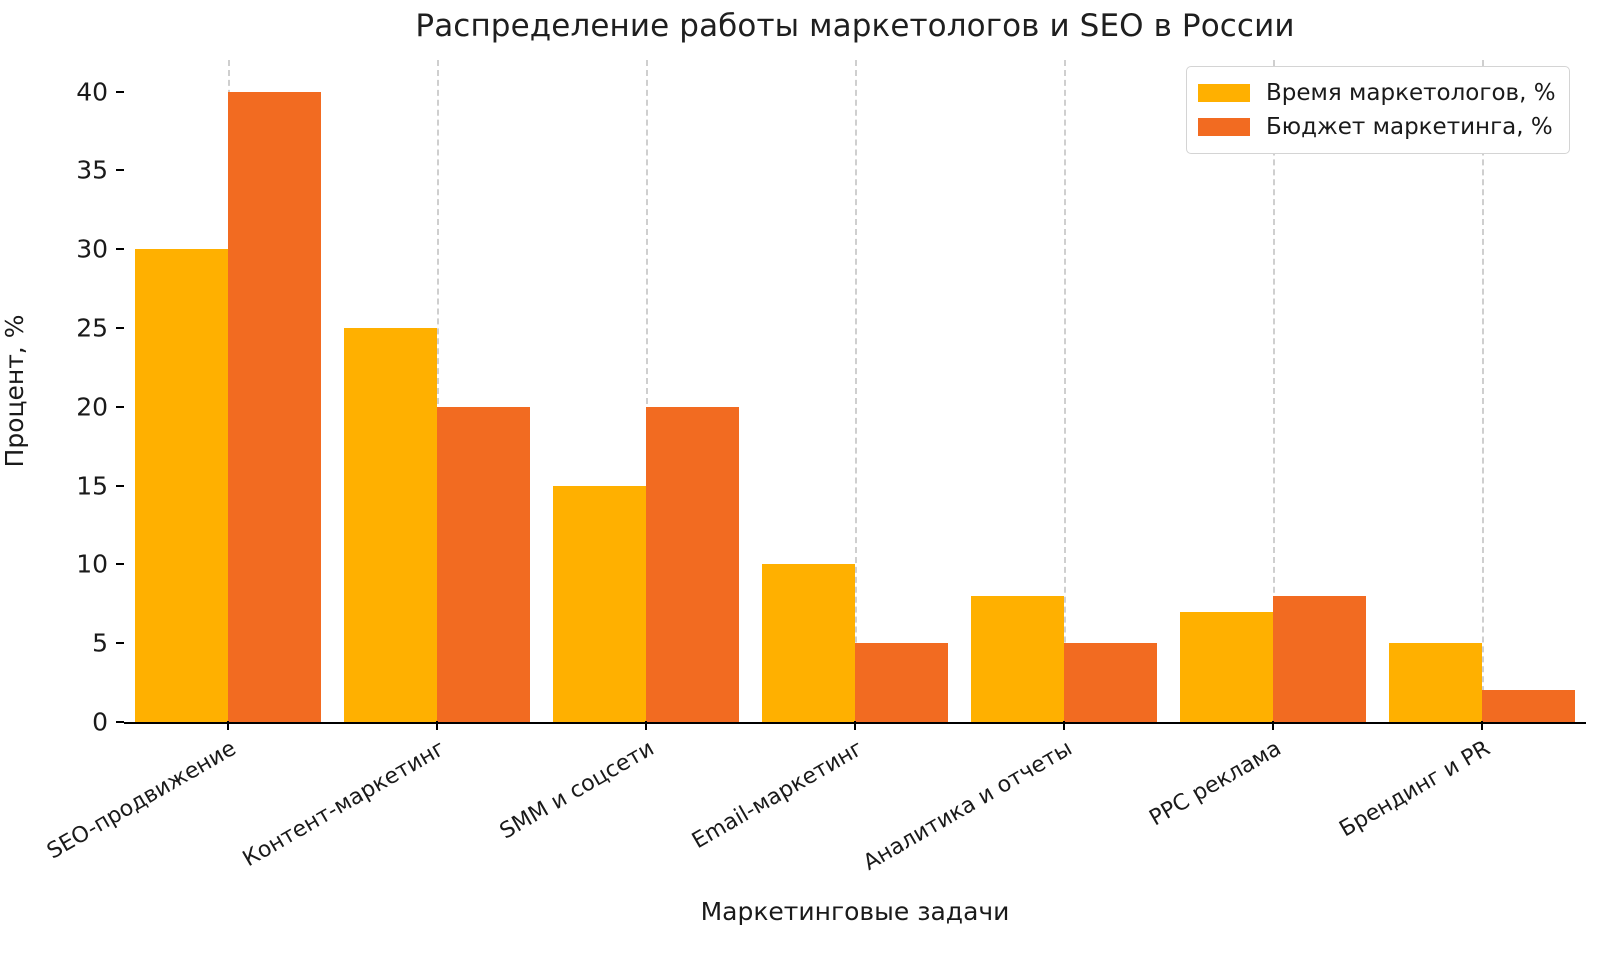  I want to click on legend-label: Время маркетологов, %, so click(1411, 93).